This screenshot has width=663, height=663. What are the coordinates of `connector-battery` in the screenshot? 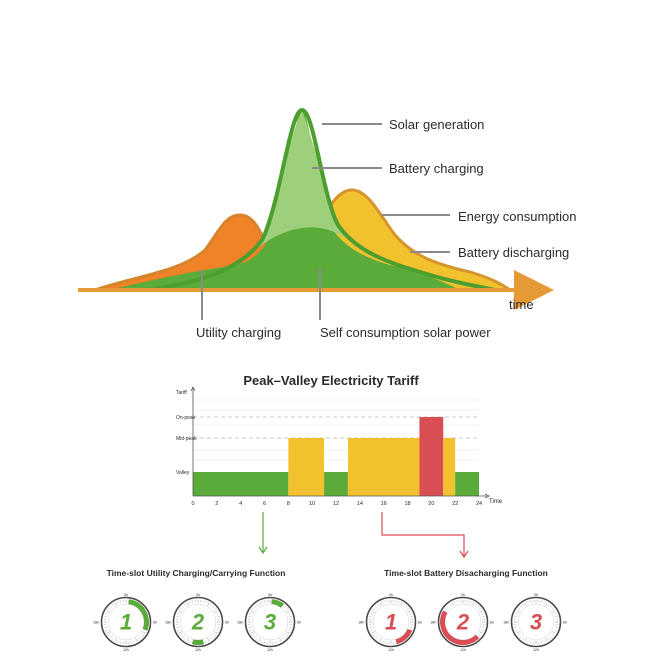 It's located at (423, 534).